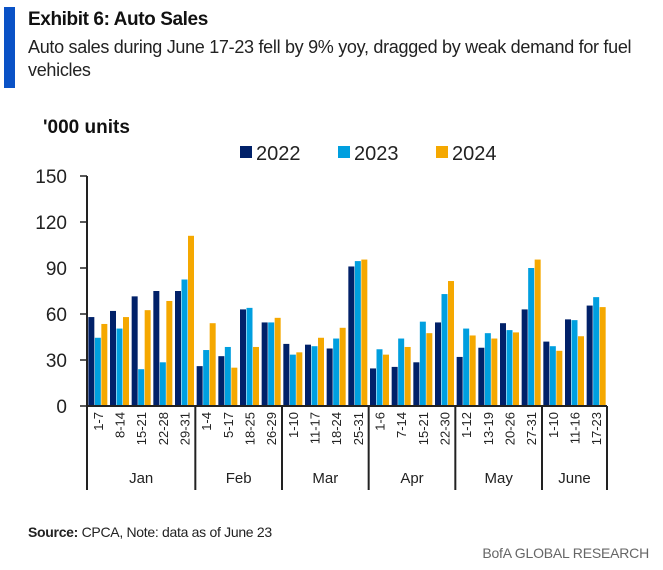 This screenshot has width=663, height=570. What do you see at coordinates (565, 553) in the screenshot?
I see `brand-label: BofA GLOBAL RESEARCH` at bounding box center [565, 553].